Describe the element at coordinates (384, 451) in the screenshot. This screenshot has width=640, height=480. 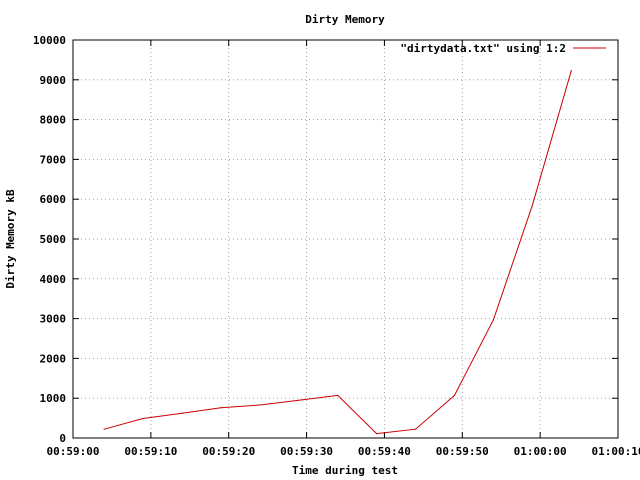
I see `x-tick-label: 00:59:40` at that location.